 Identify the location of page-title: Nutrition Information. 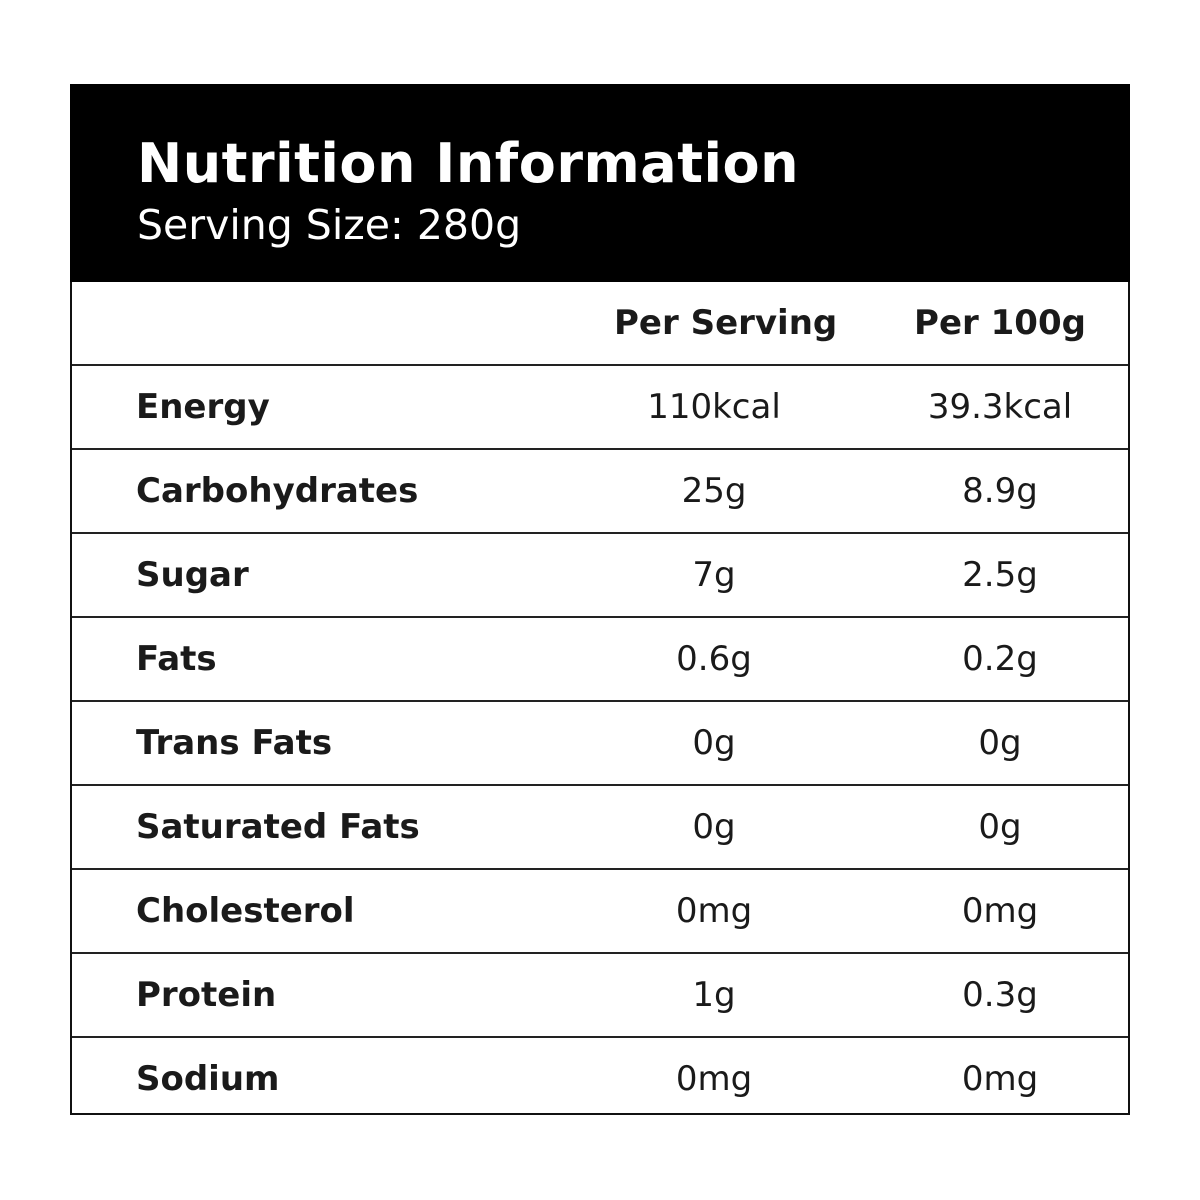
(468, 163).